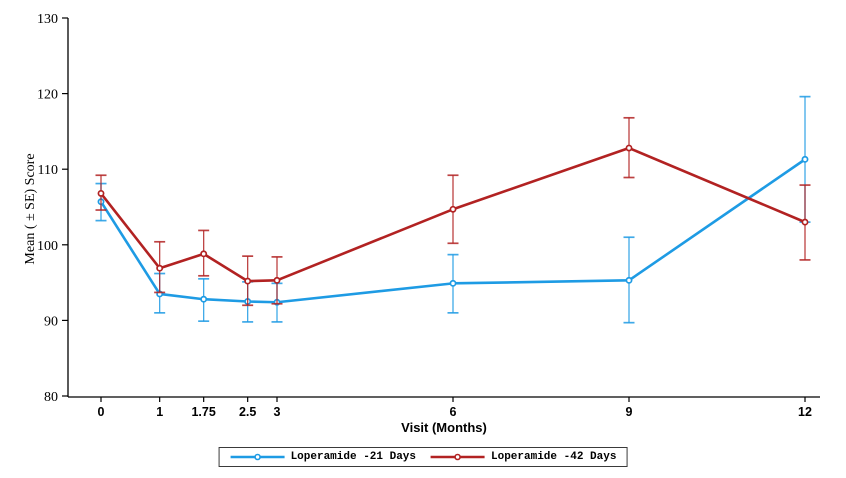 The height and width of the screenshot is (478, 846). What do you see at coordinates (47, 246) in the screenshot?
I see `svg-text: 100` at bounding box center [47, 246].